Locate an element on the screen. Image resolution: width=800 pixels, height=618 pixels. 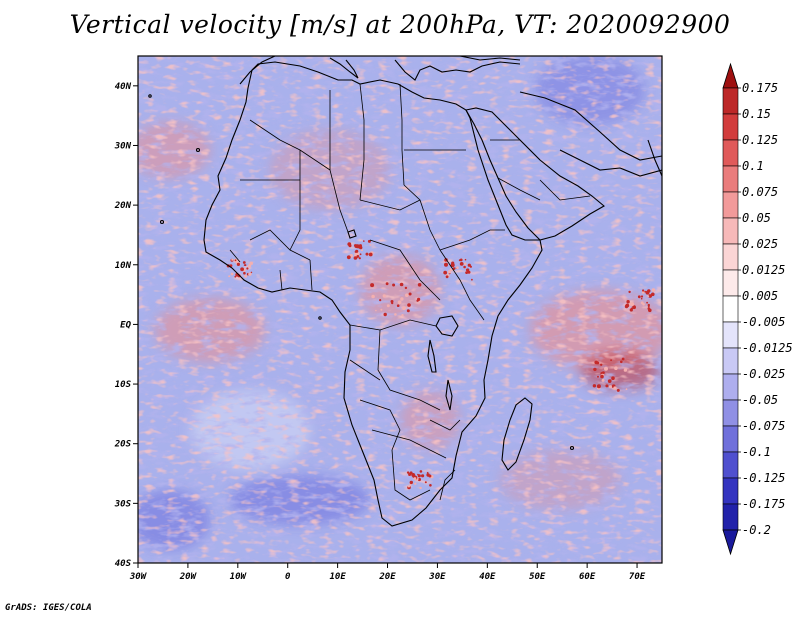
india-coast is located at coordinates (654, 158).